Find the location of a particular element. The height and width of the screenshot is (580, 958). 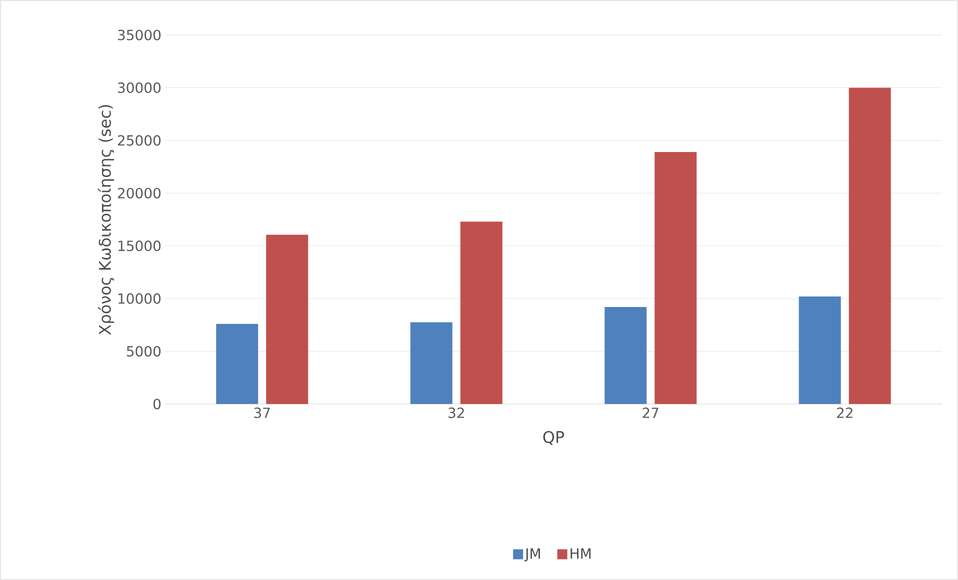

x-tick-label: 37 is located at coordinates (262, 413).